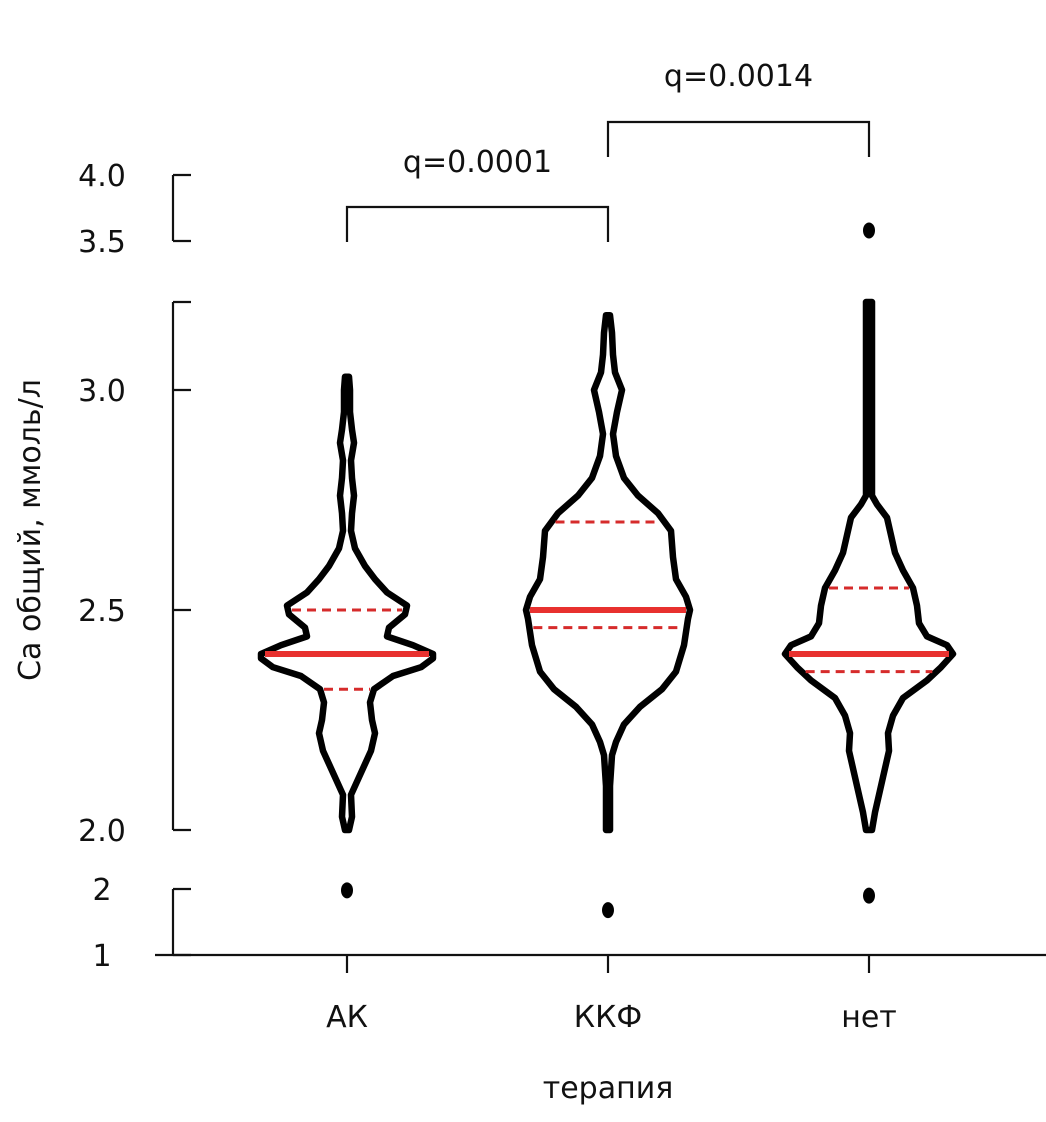 The height and width of the screenshot is (1122, 1046). Describe the element at coordinates (102, 391) in the screenshot. I see `y-tick-label: 3.0` at that location.